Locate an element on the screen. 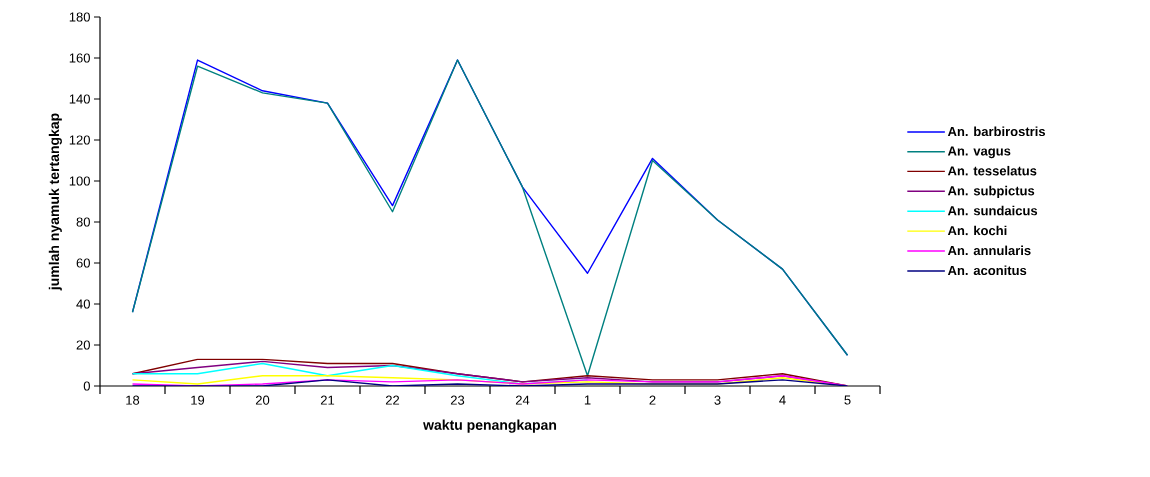 The height and width of the screenshot is (477, 1150). y-tick-label: 100 is located at coordinates (79, 181).